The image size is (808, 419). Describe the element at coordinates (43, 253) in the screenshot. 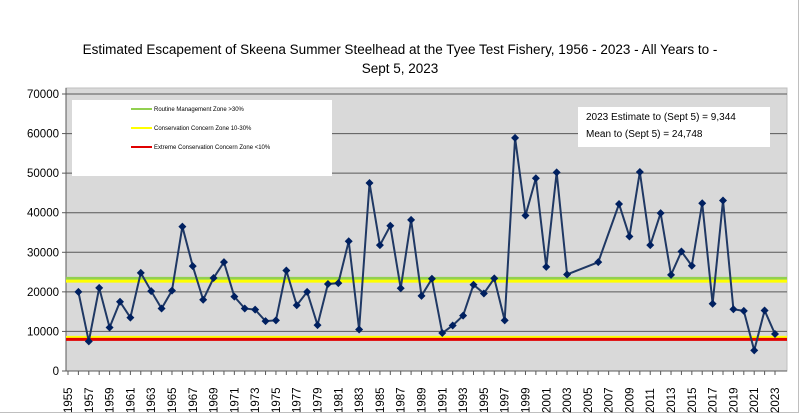

I see `y-tick-label: 30000` at that location.